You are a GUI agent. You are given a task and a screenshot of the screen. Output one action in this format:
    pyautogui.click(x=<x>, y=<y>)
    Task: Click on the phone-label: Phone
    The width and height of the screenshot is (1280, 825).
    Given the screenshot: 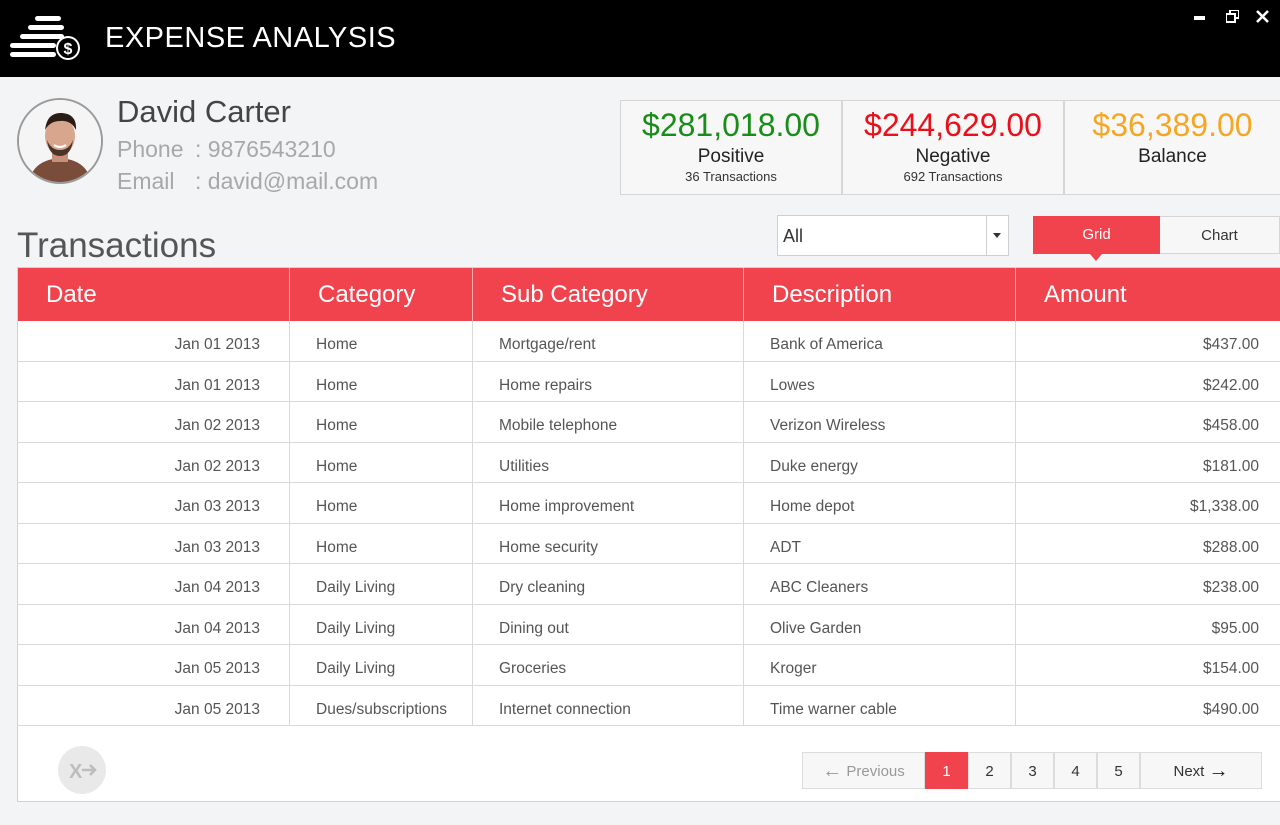 What is the action you would take?
    pyautogui.click(x=150, y=149)
    